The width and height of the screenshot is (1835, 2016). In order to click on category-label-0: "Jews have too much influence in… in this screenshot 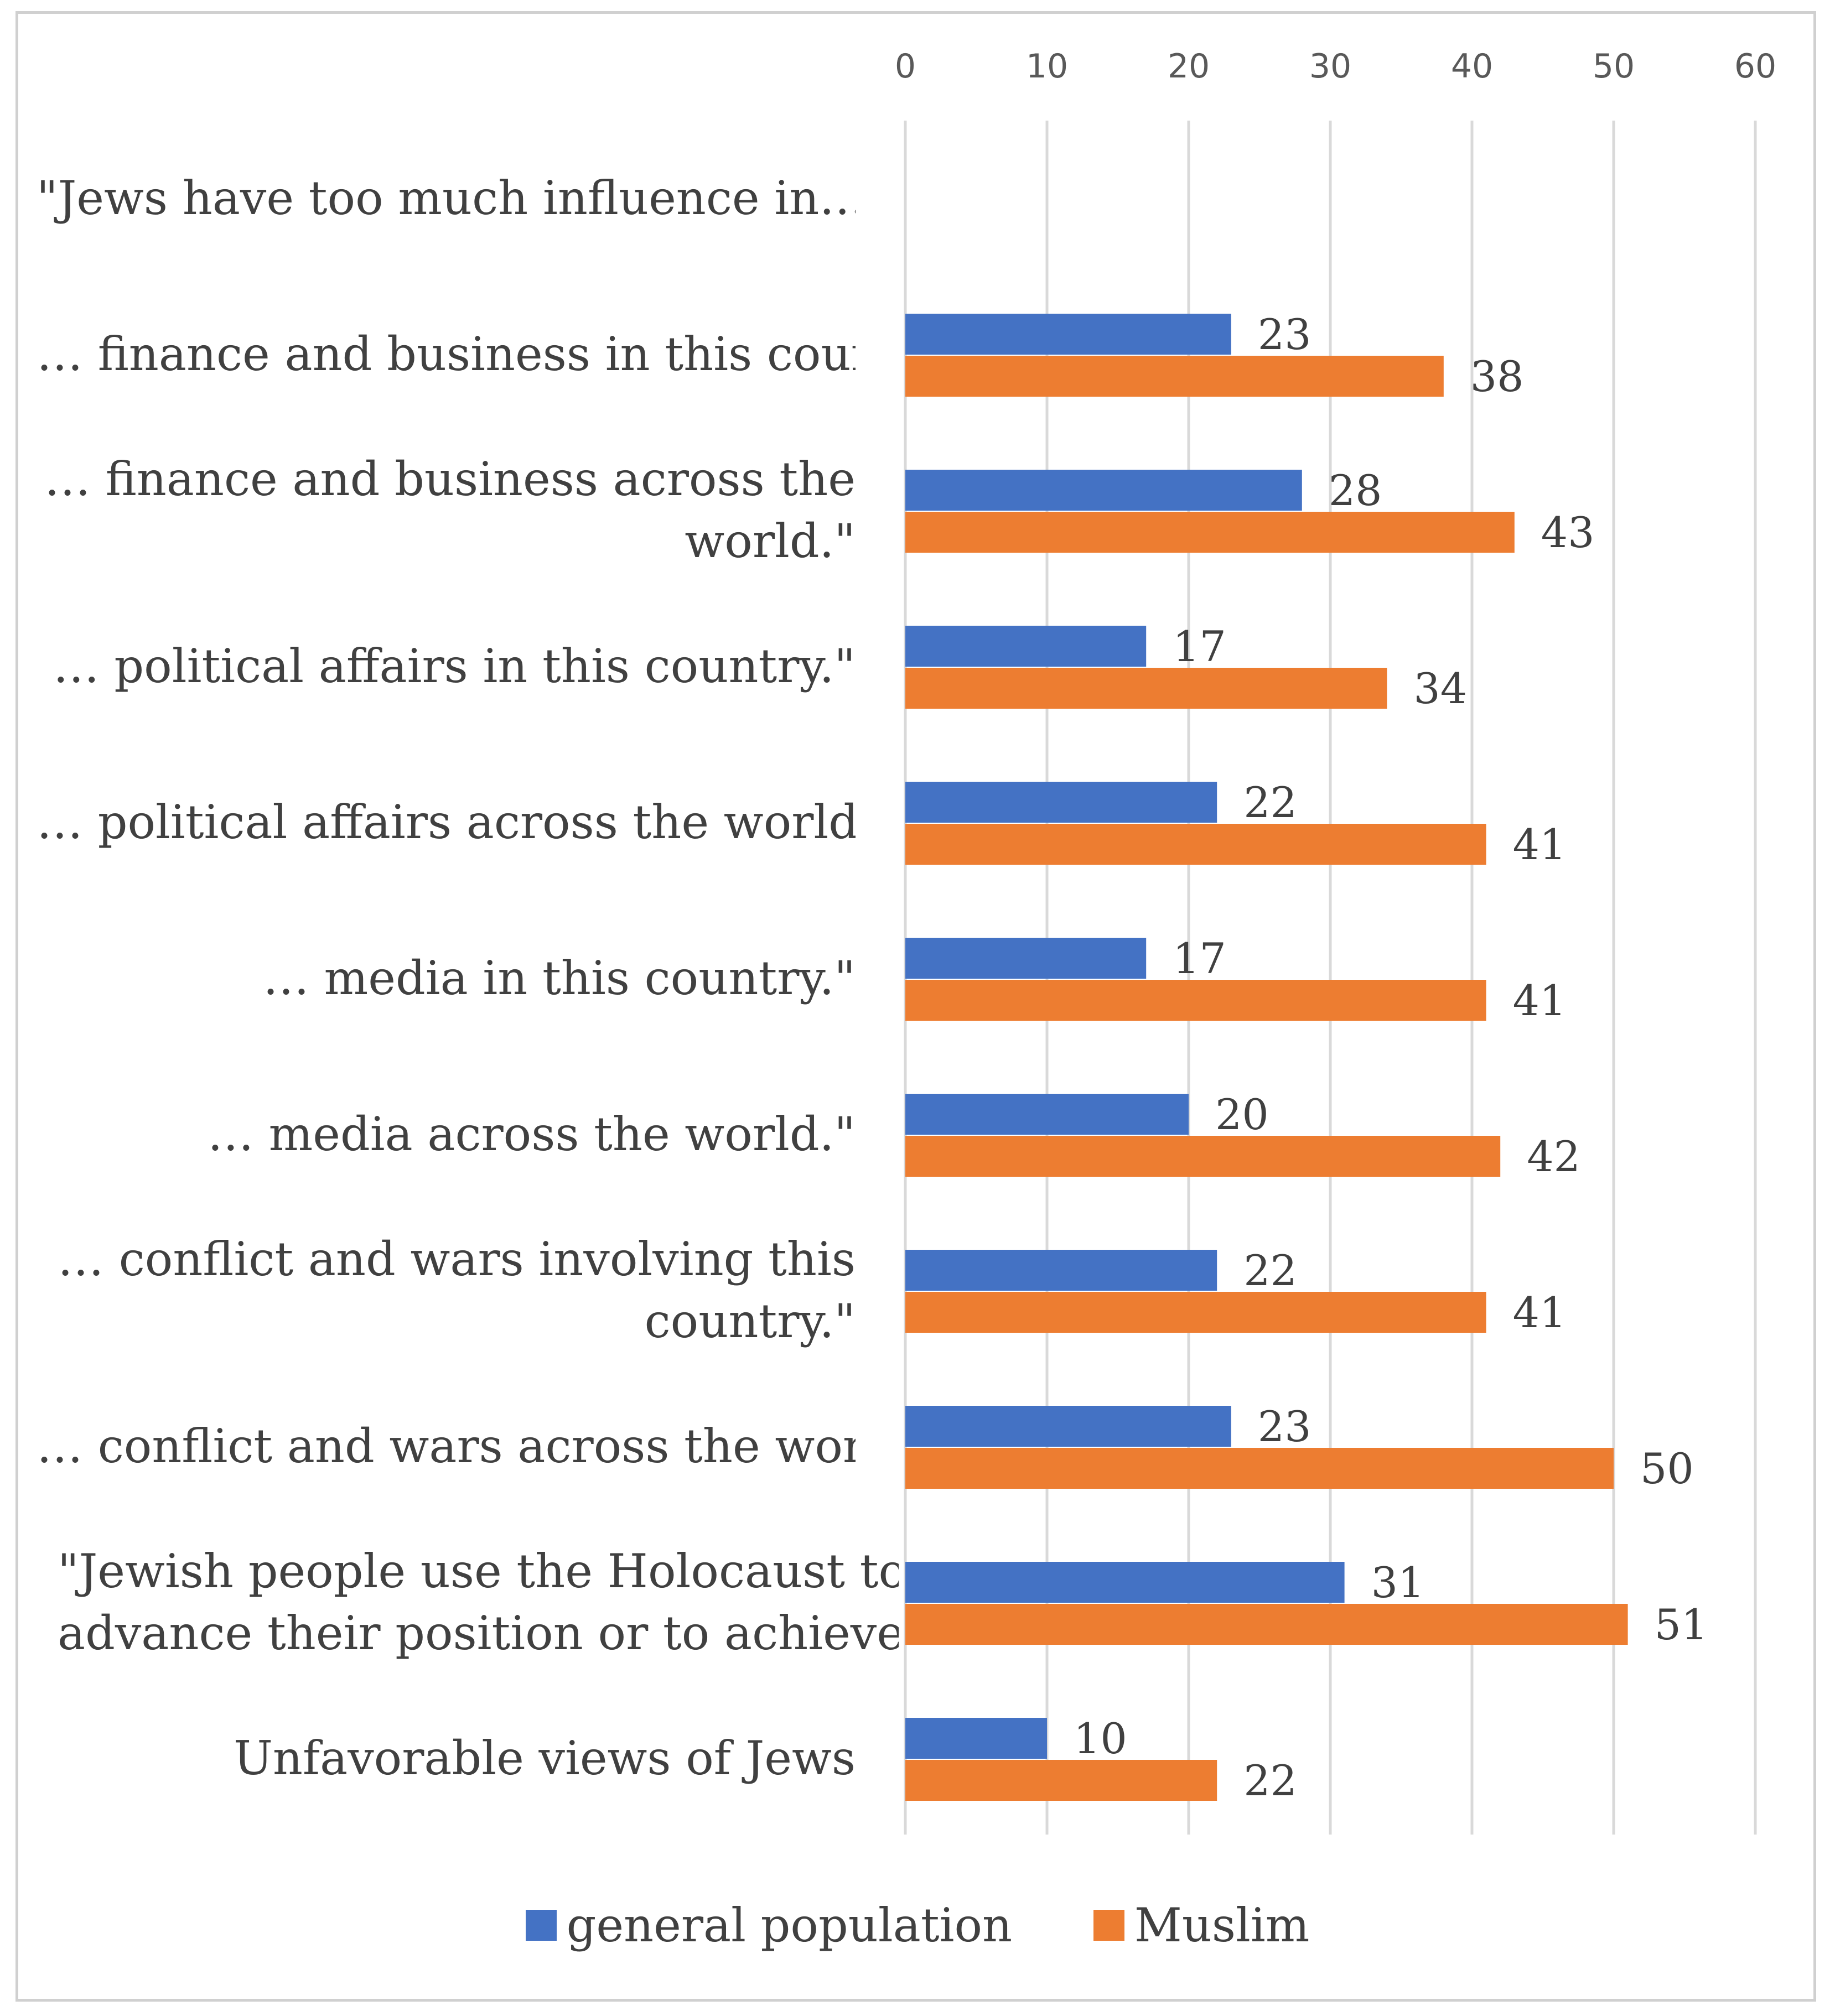, I will do `click(446, 198)`.